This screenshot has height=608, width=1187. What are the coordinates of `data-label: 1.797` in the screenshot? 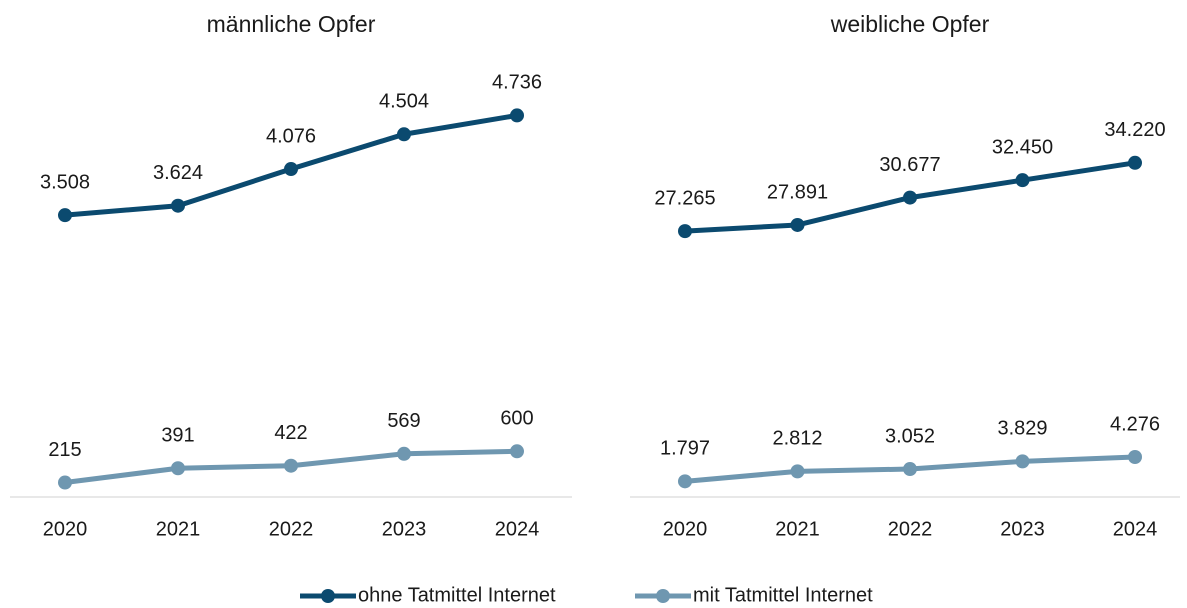 It's located at (685, 449).